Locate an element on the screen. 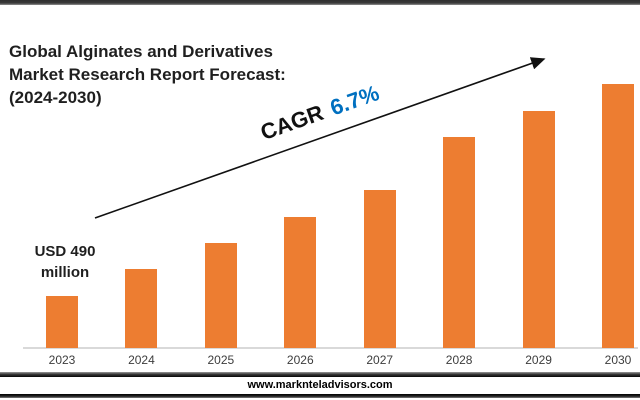 The height and width of the screenshot is (400, 640). bar-2023 is located at coordinates (62, 322).